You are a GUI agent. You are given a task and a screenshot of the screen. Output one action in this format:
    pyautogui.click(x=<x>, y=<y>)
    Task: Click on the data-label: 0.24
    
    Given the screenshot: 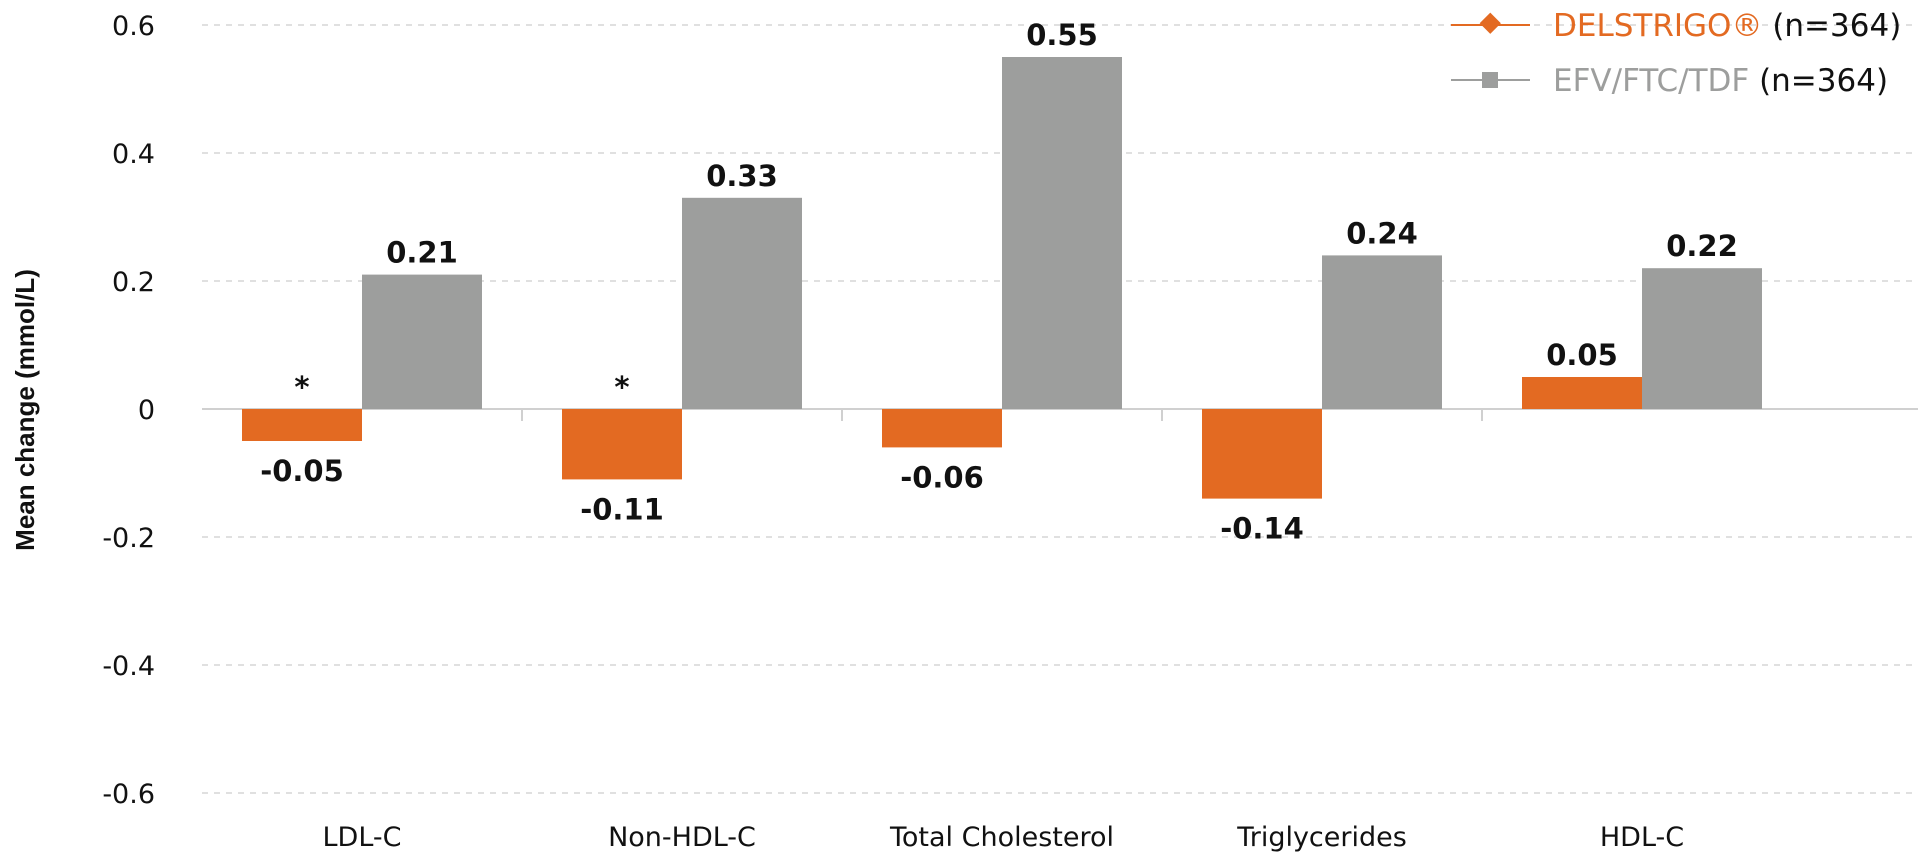 What is the action you would take?
    pyautogui.click(x=1382, y=233)
    